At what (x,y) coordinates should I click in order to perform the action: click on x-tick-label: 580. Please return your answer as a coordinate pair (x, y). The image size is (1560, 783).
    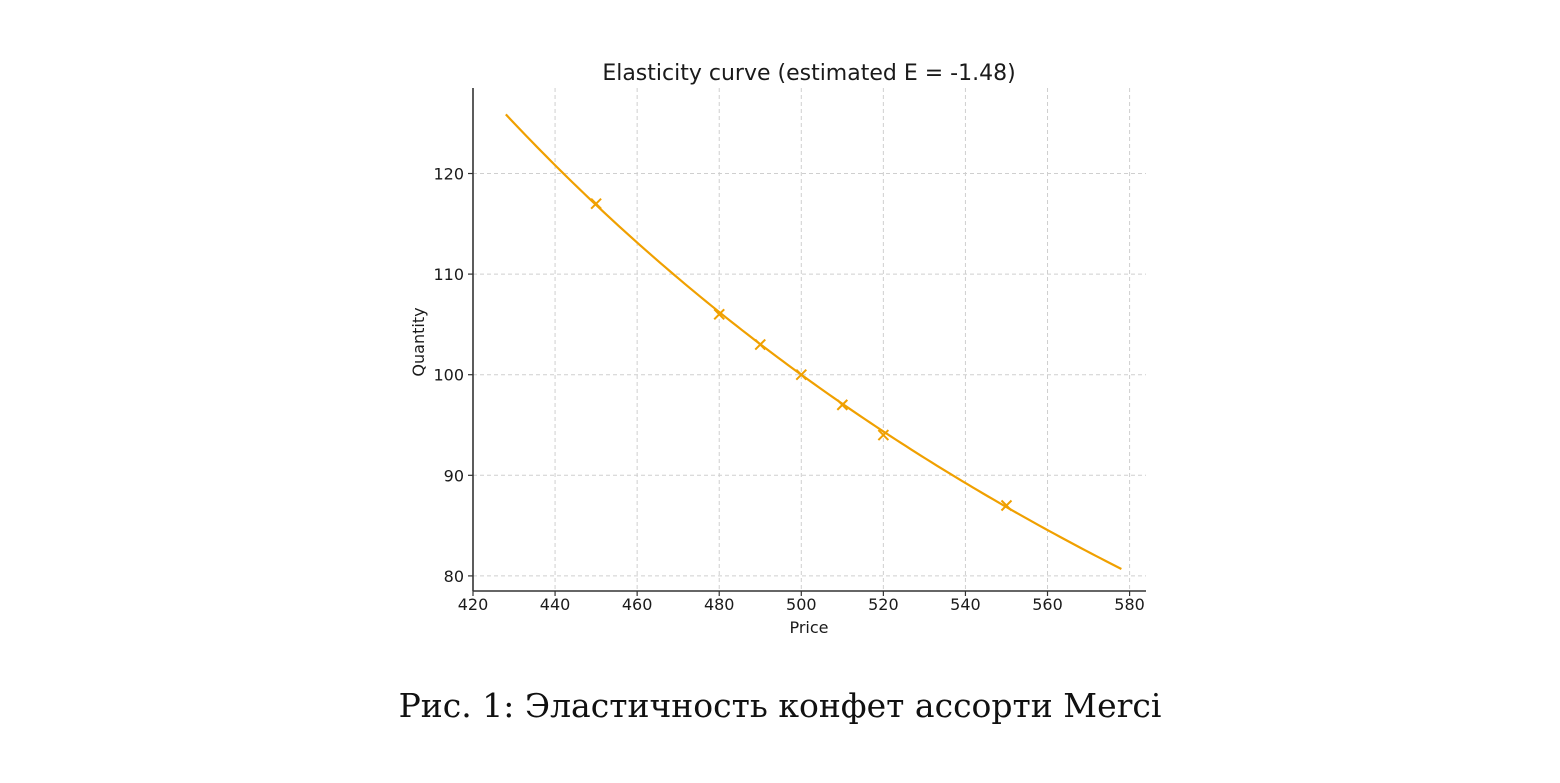
    Looking at the image, I should click on (1129, 604).